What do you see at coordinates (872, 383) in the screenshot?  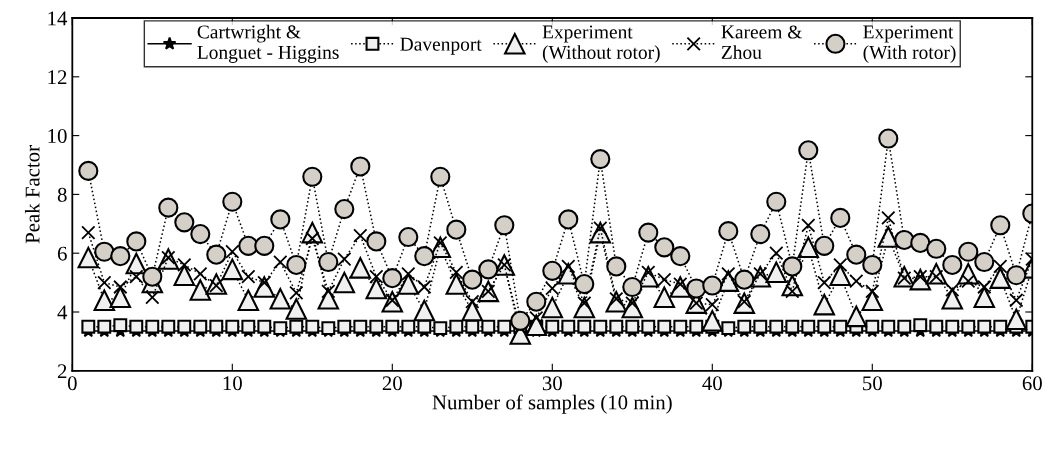 I see `x-tick-label: 50` at bounding box center [872, 383].